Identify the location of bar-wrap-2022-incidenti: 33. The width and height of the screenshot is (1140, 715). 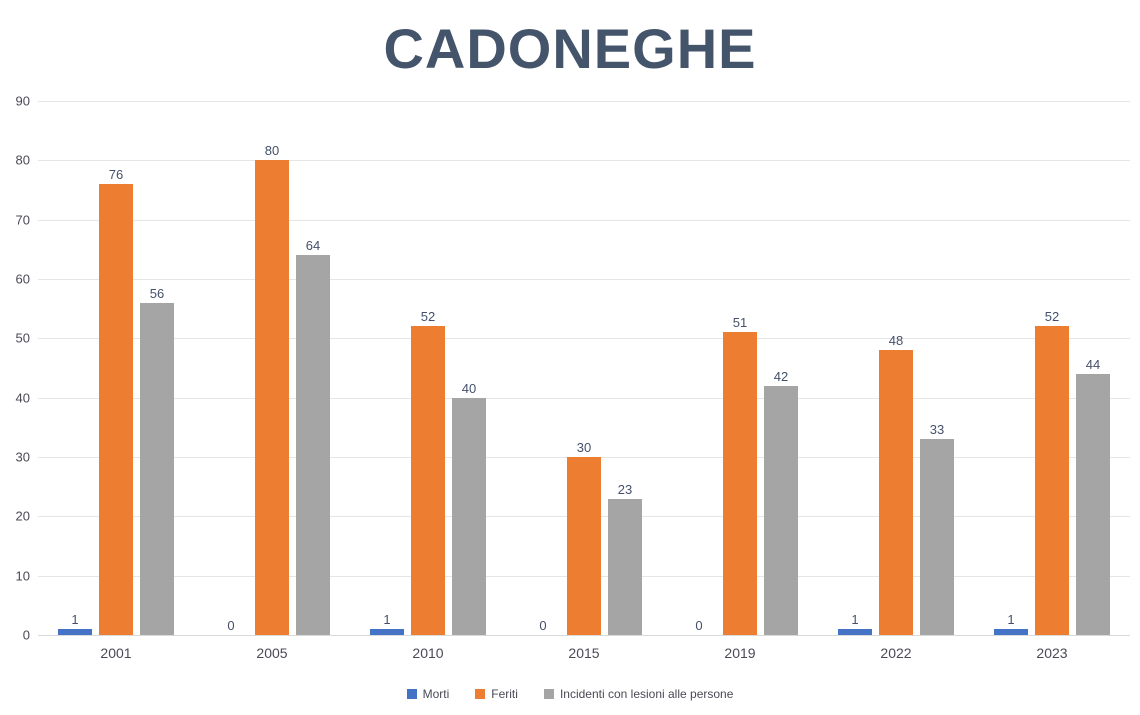
(937, 529).